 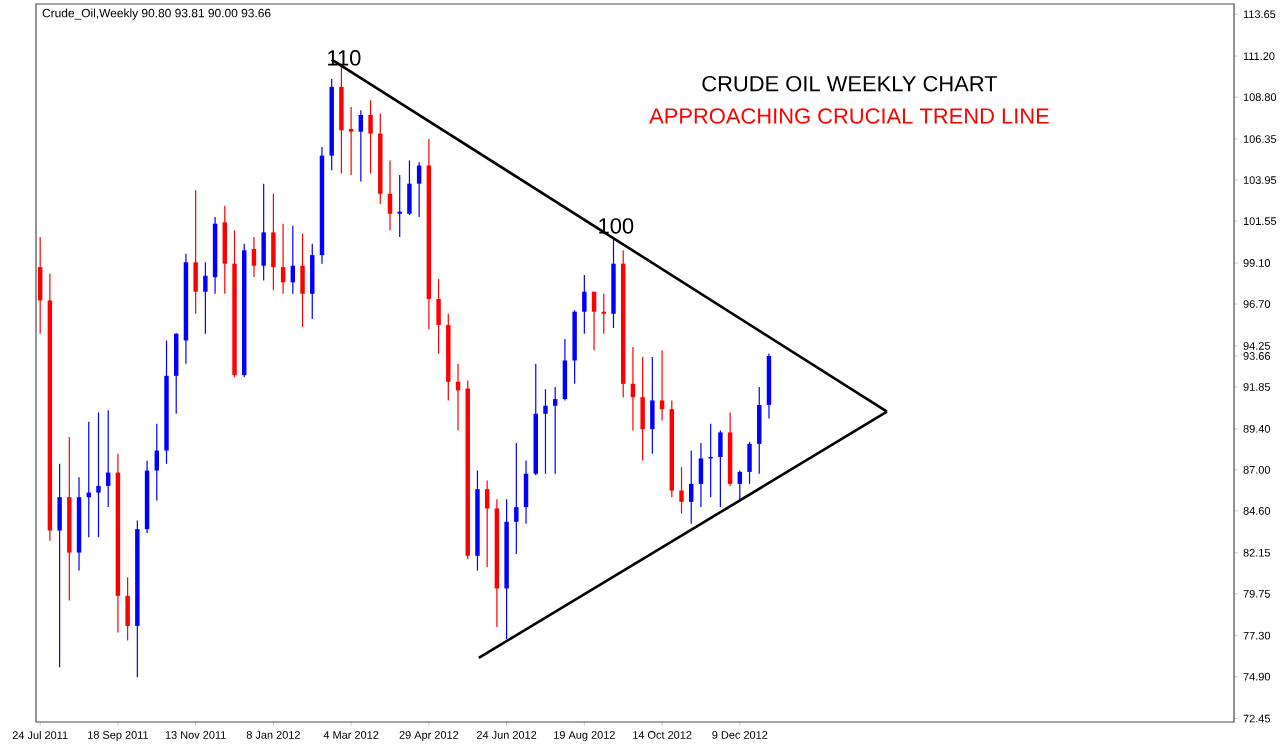 What do you see at coordinates (616, 226) in the screenshot?
I see `annotation: 100` at bounding box center [616, 226].